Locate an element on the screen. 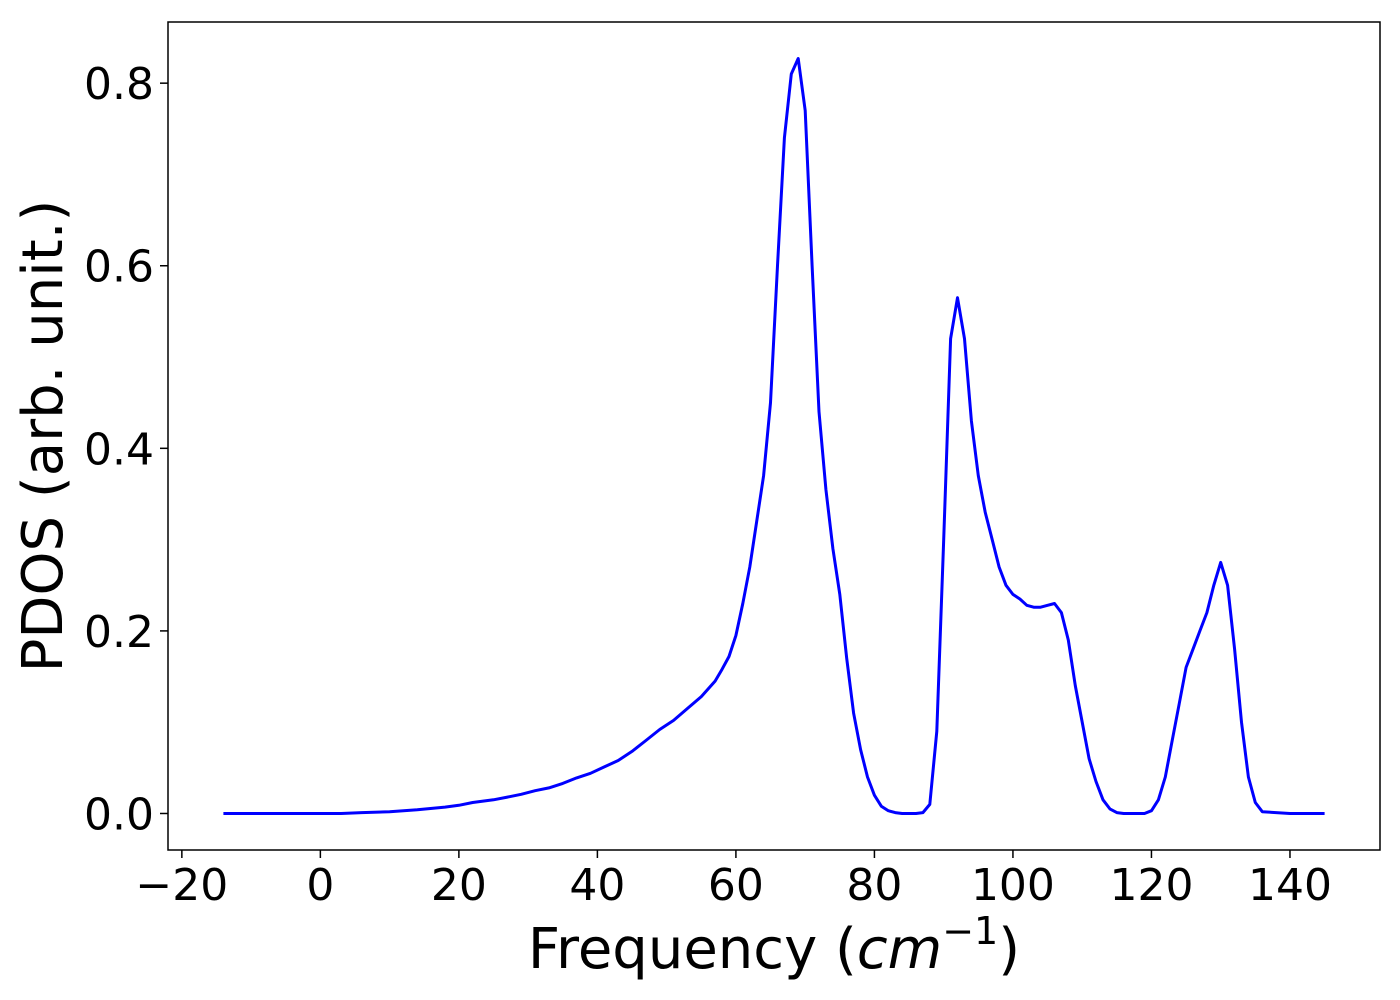 This screenshot has width=1400, height=1000. y-tick-label: 0.2 is located at coordinates (119, 632).